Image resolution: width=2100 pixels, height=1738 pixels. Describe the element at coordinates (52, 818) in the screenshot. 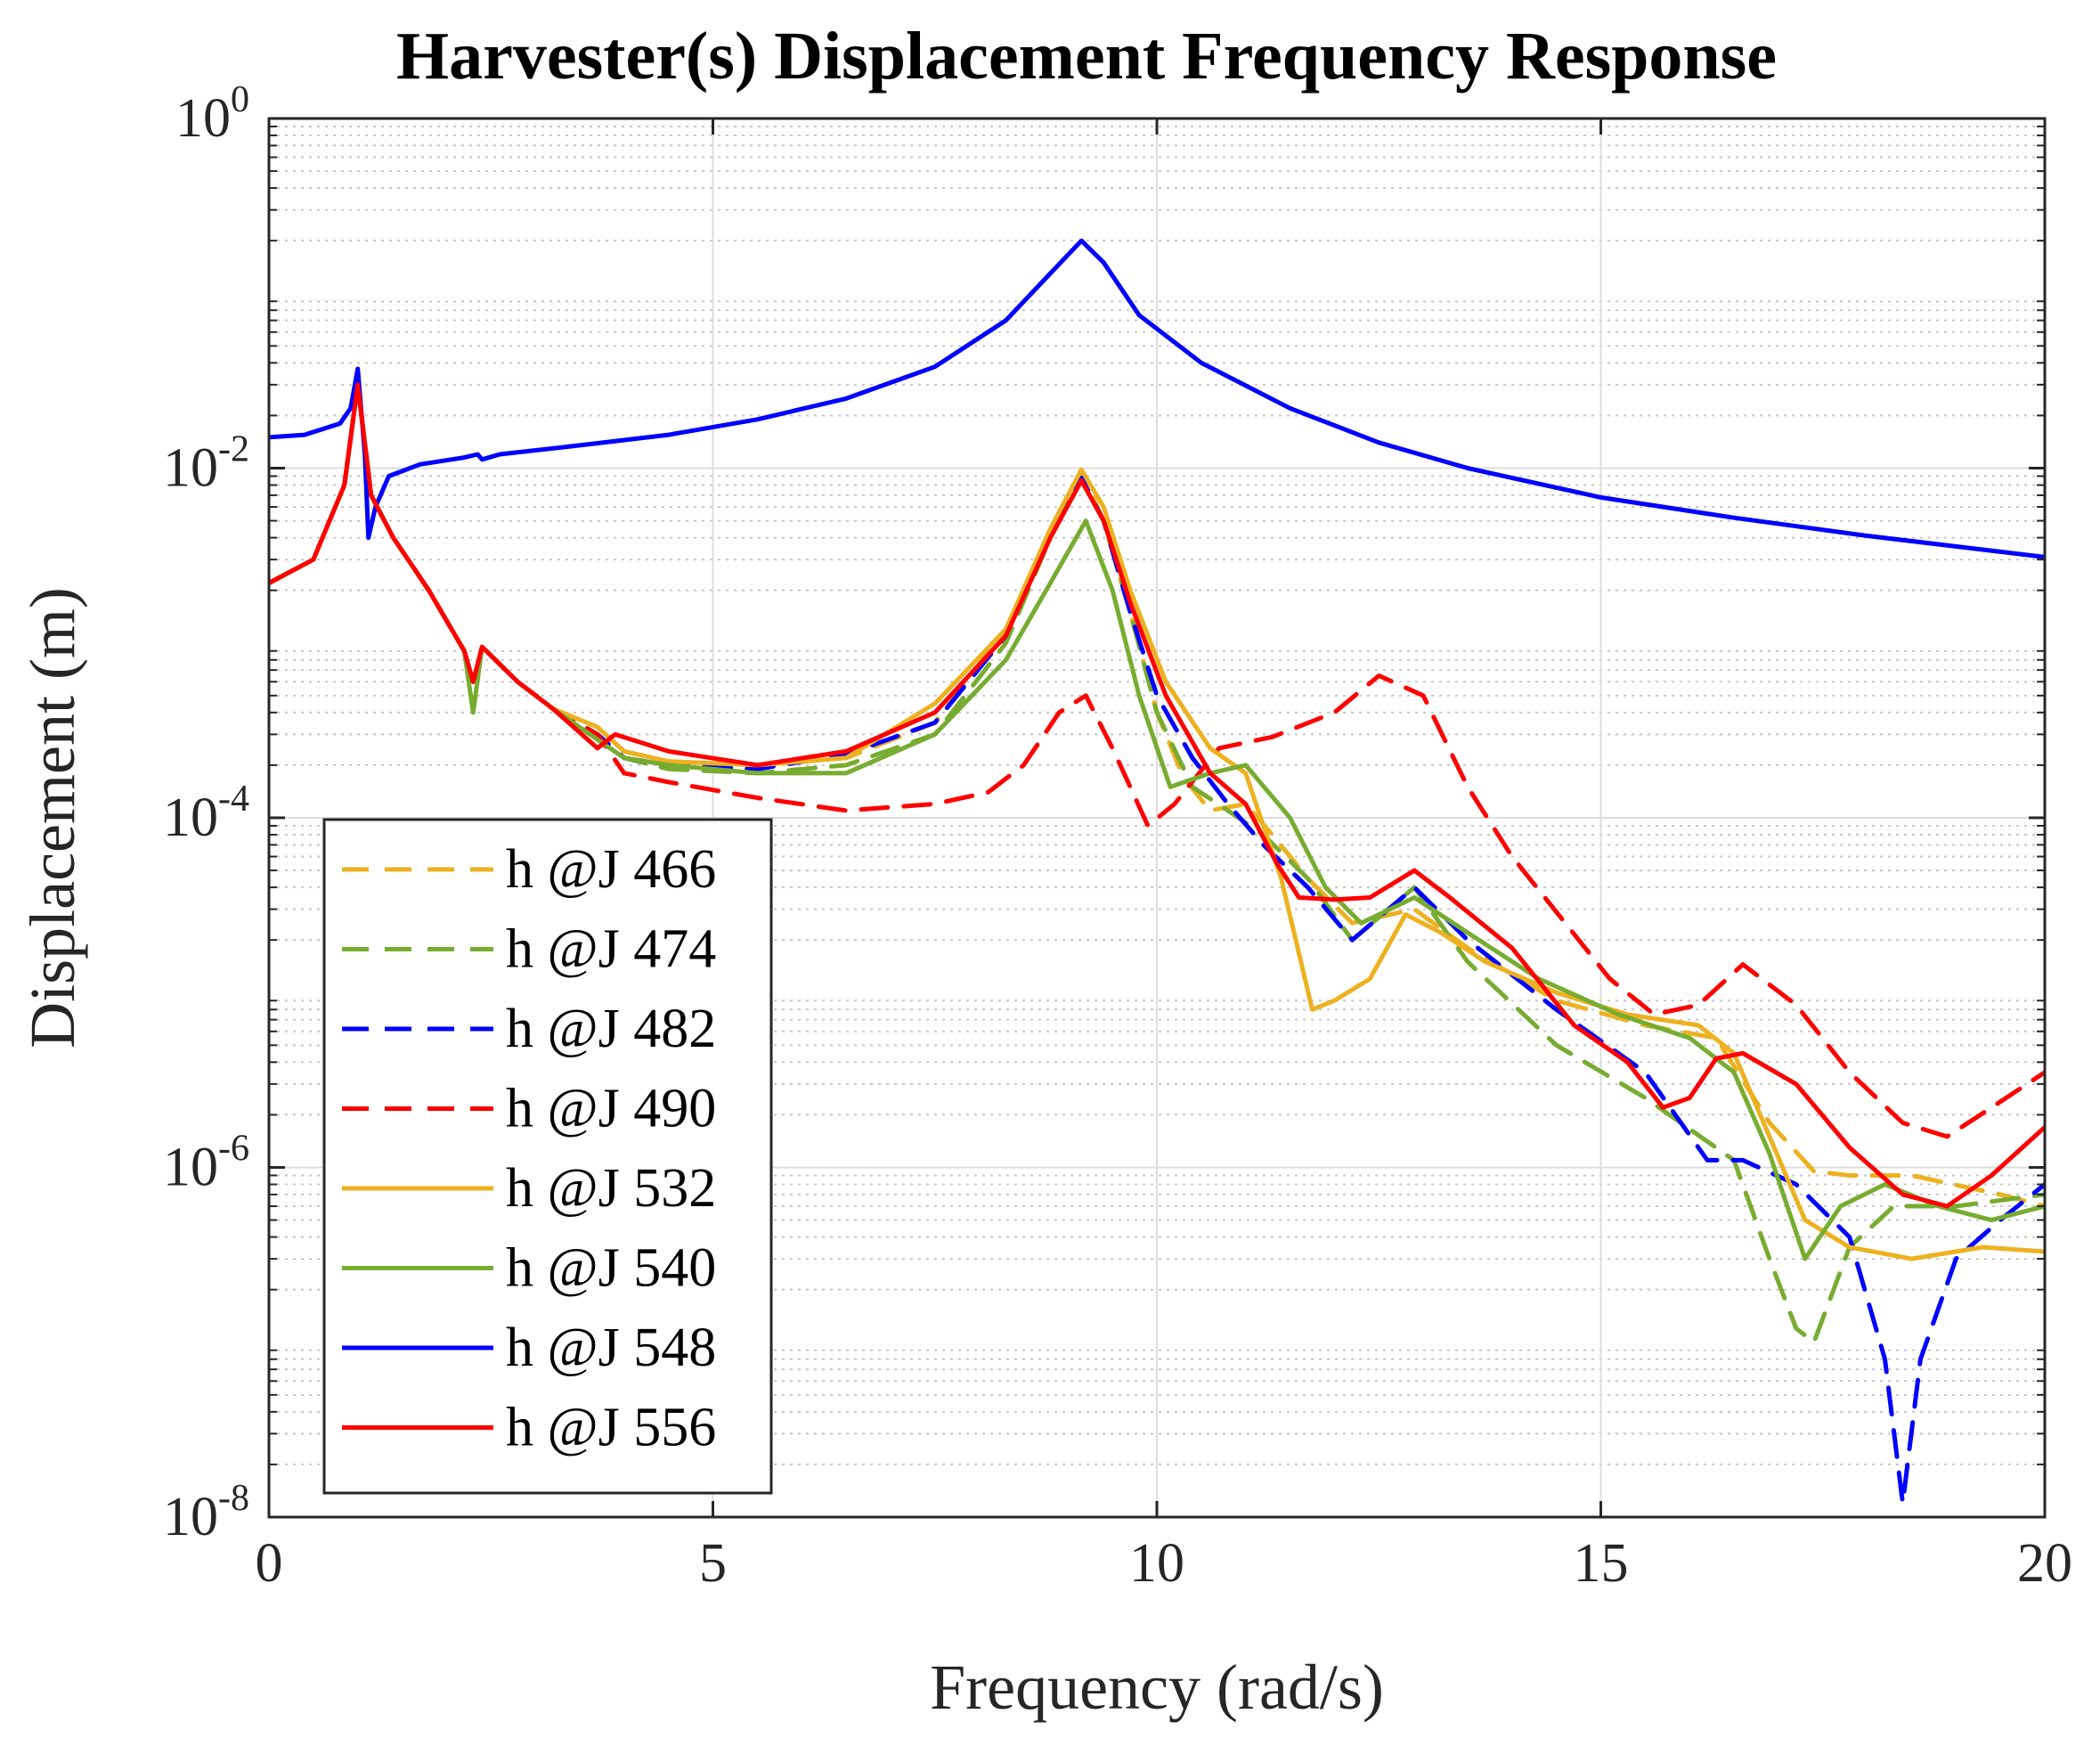

I see `y-axis-label: Displacement (m)` at that location.